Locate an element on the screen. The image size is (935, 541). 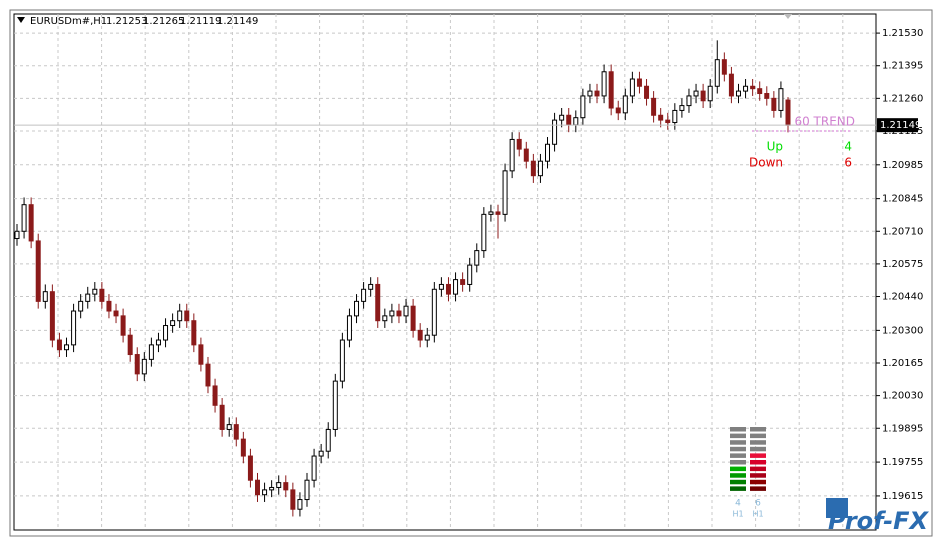
y-tick-label: 1.20440 is located at coordinates (902, 297).